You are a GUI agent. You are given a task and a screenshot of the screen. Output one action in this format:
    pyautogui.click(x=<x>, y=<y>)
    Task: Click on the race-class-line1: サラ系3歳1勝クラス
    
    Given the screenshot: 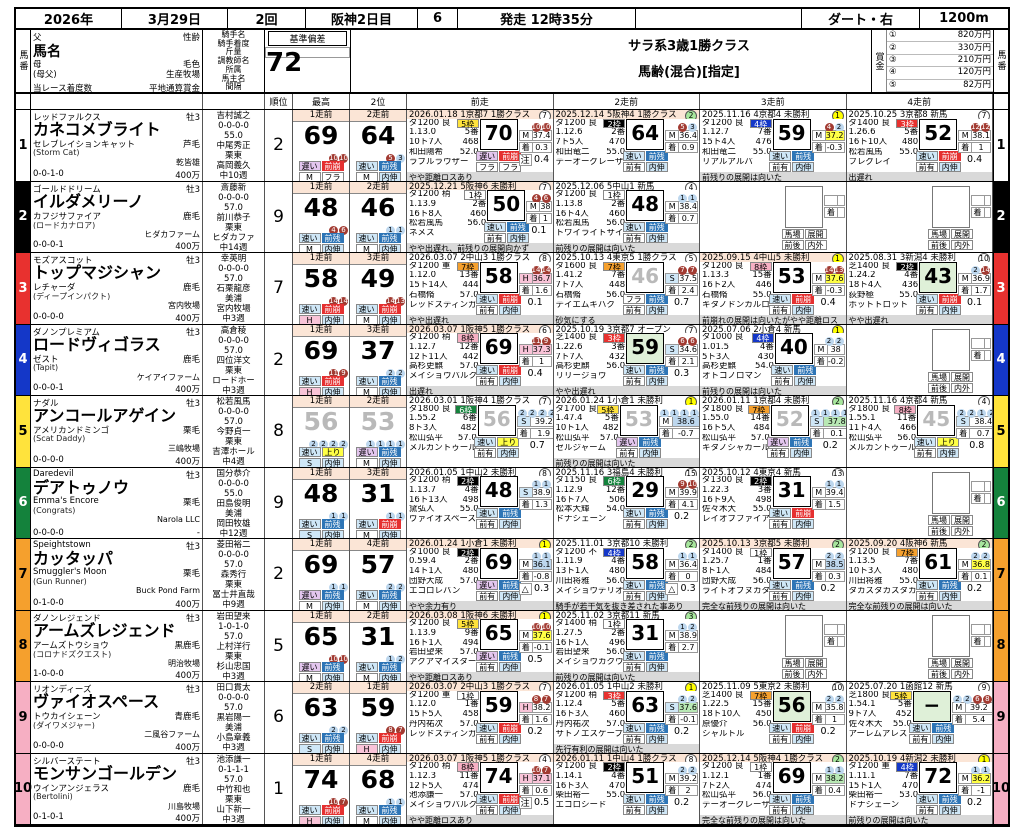 What is the action you would take?
    pyautogui.click(x=689, y=46)
    